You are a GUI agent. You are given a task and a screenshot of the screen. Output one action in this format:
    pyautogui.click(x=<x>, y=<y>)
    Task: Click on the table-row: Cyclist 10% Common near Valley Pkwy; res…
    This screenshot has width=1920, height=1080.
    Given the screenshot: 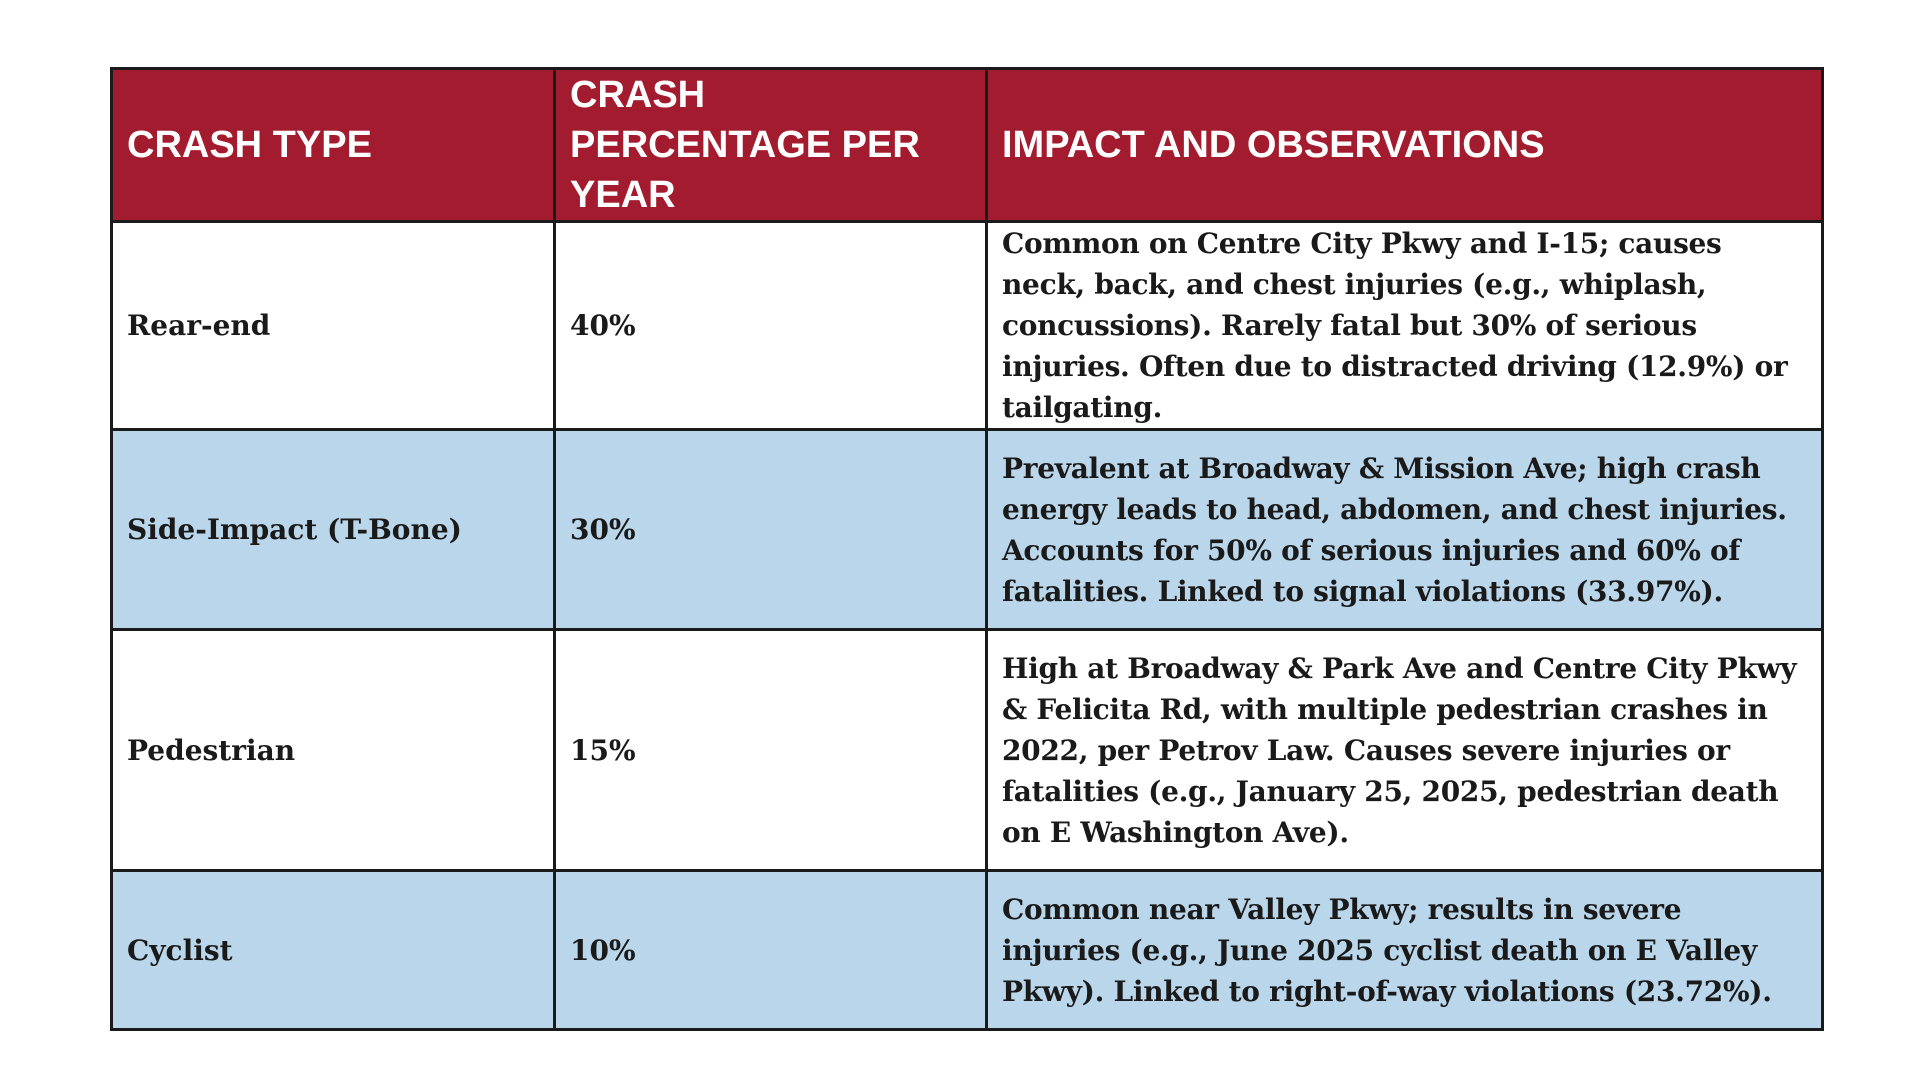 What is the action you would take?
    pyautogui.click(x=967, y=950)
    